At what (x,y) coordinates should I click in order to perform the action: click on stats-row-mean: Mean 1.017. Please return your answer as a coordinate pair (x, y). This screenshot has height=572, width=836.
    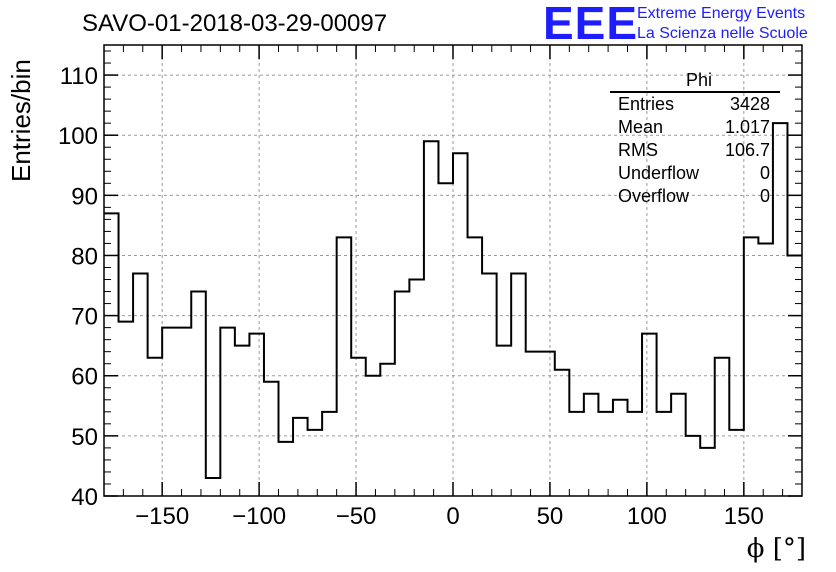
    Looking at the image, I should click on (695, 127).